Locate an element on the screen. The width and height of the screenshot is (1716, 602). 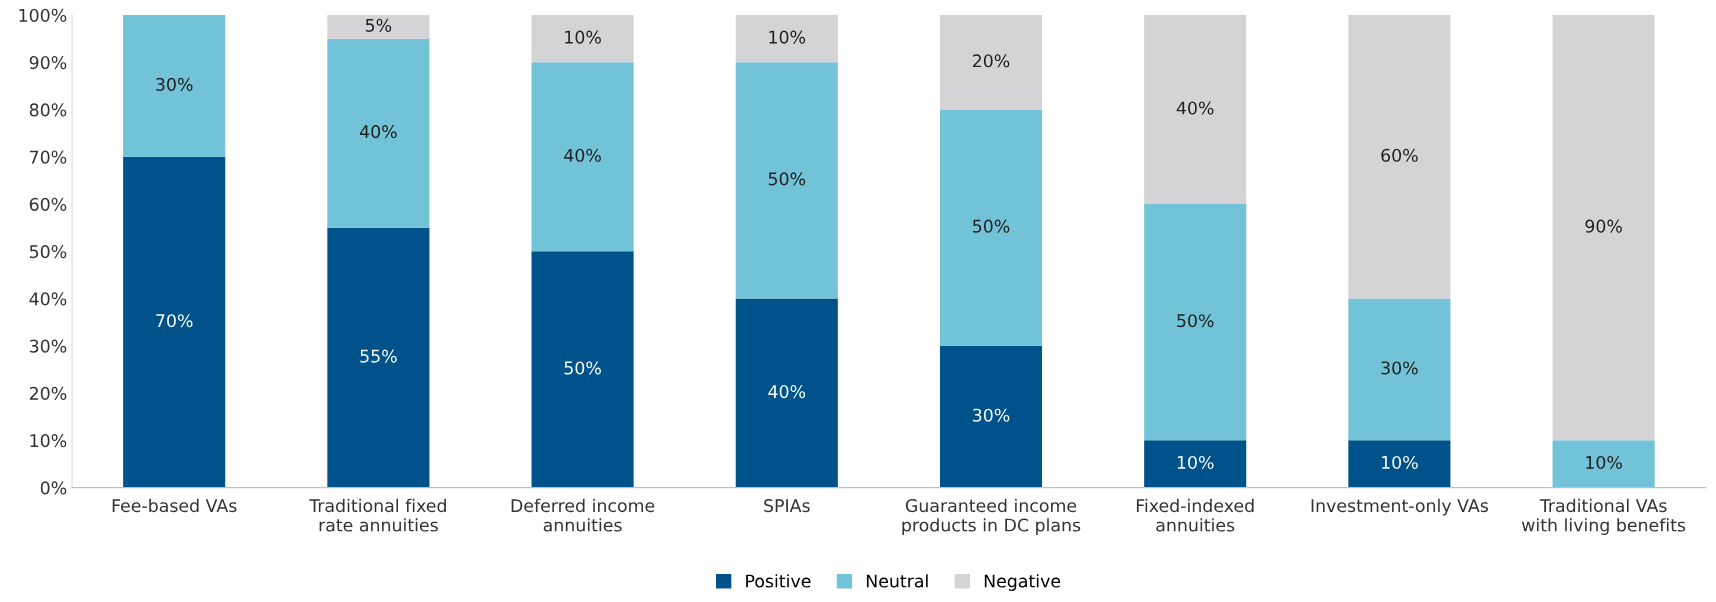
x-tick-label: Deferred income annuities is located at coordinates (583, 515).